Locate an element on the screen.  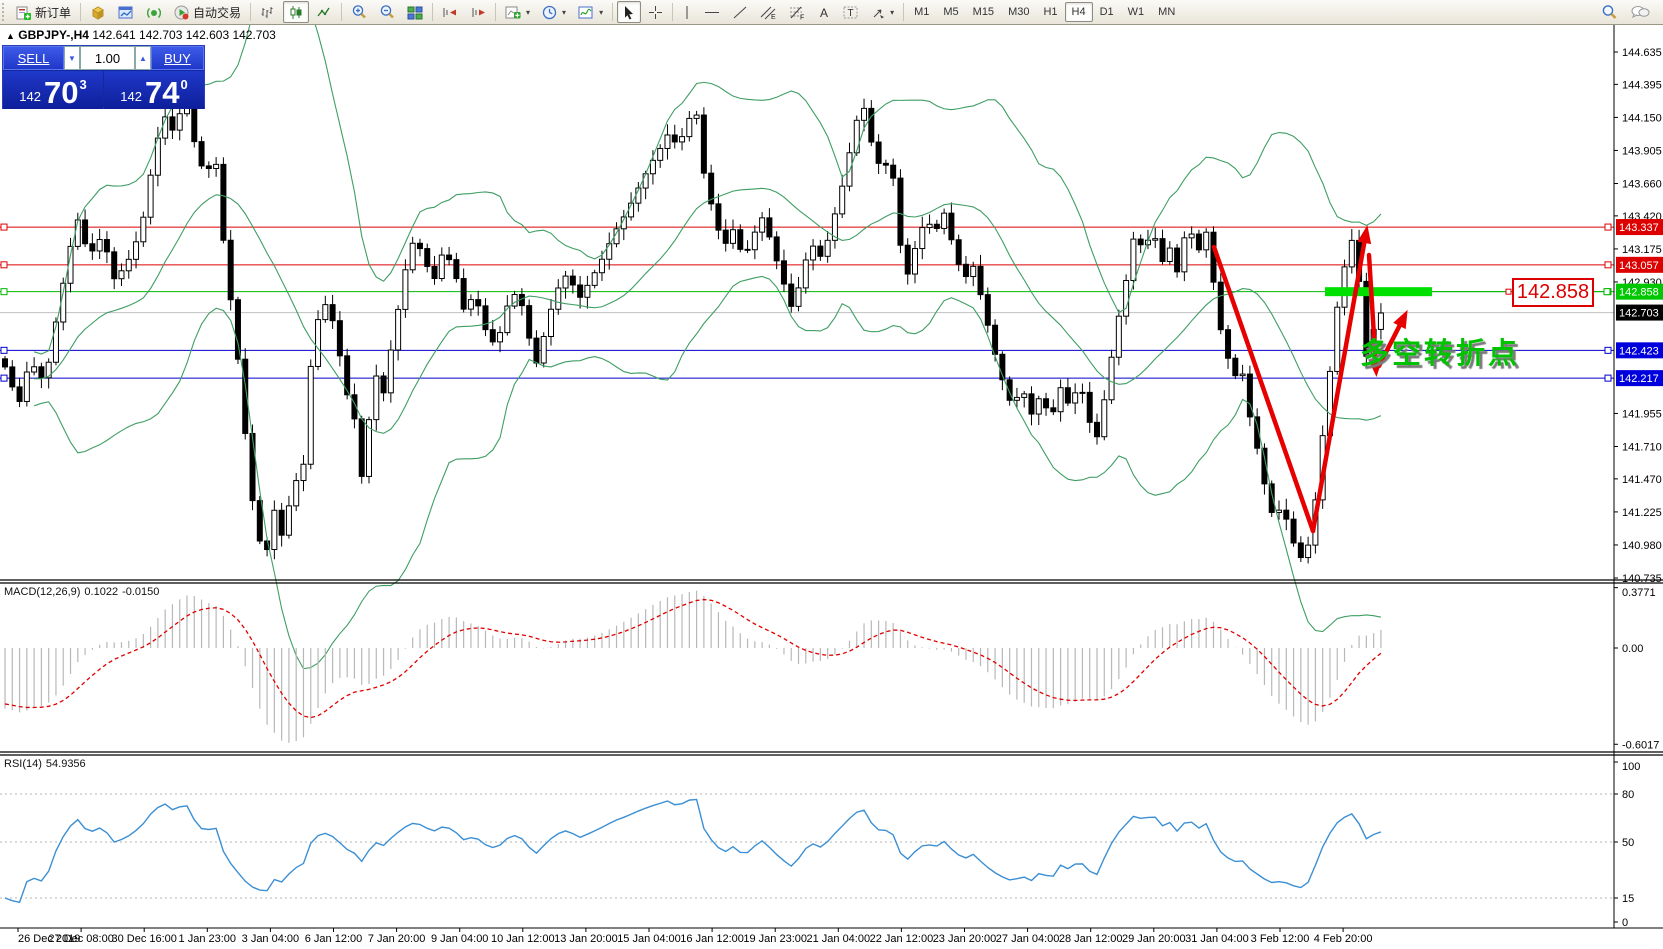
trendline-button is located at coordinates (740, 12).